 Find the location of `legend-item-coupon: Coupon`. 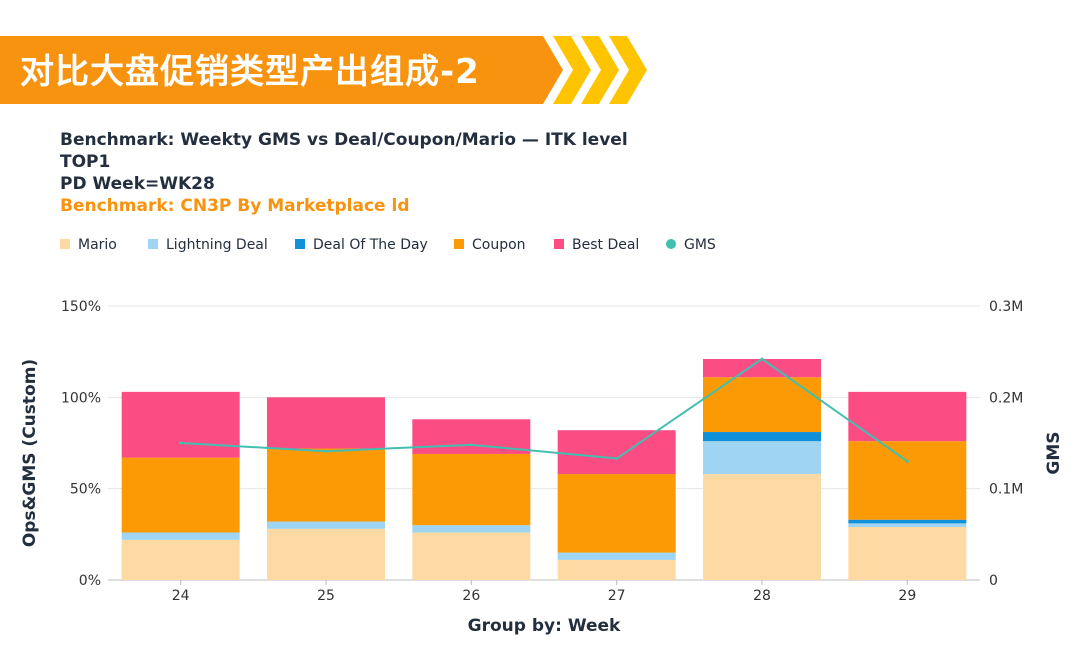

legend-item-coupon: Coupon is located at coordinates (490, 245).